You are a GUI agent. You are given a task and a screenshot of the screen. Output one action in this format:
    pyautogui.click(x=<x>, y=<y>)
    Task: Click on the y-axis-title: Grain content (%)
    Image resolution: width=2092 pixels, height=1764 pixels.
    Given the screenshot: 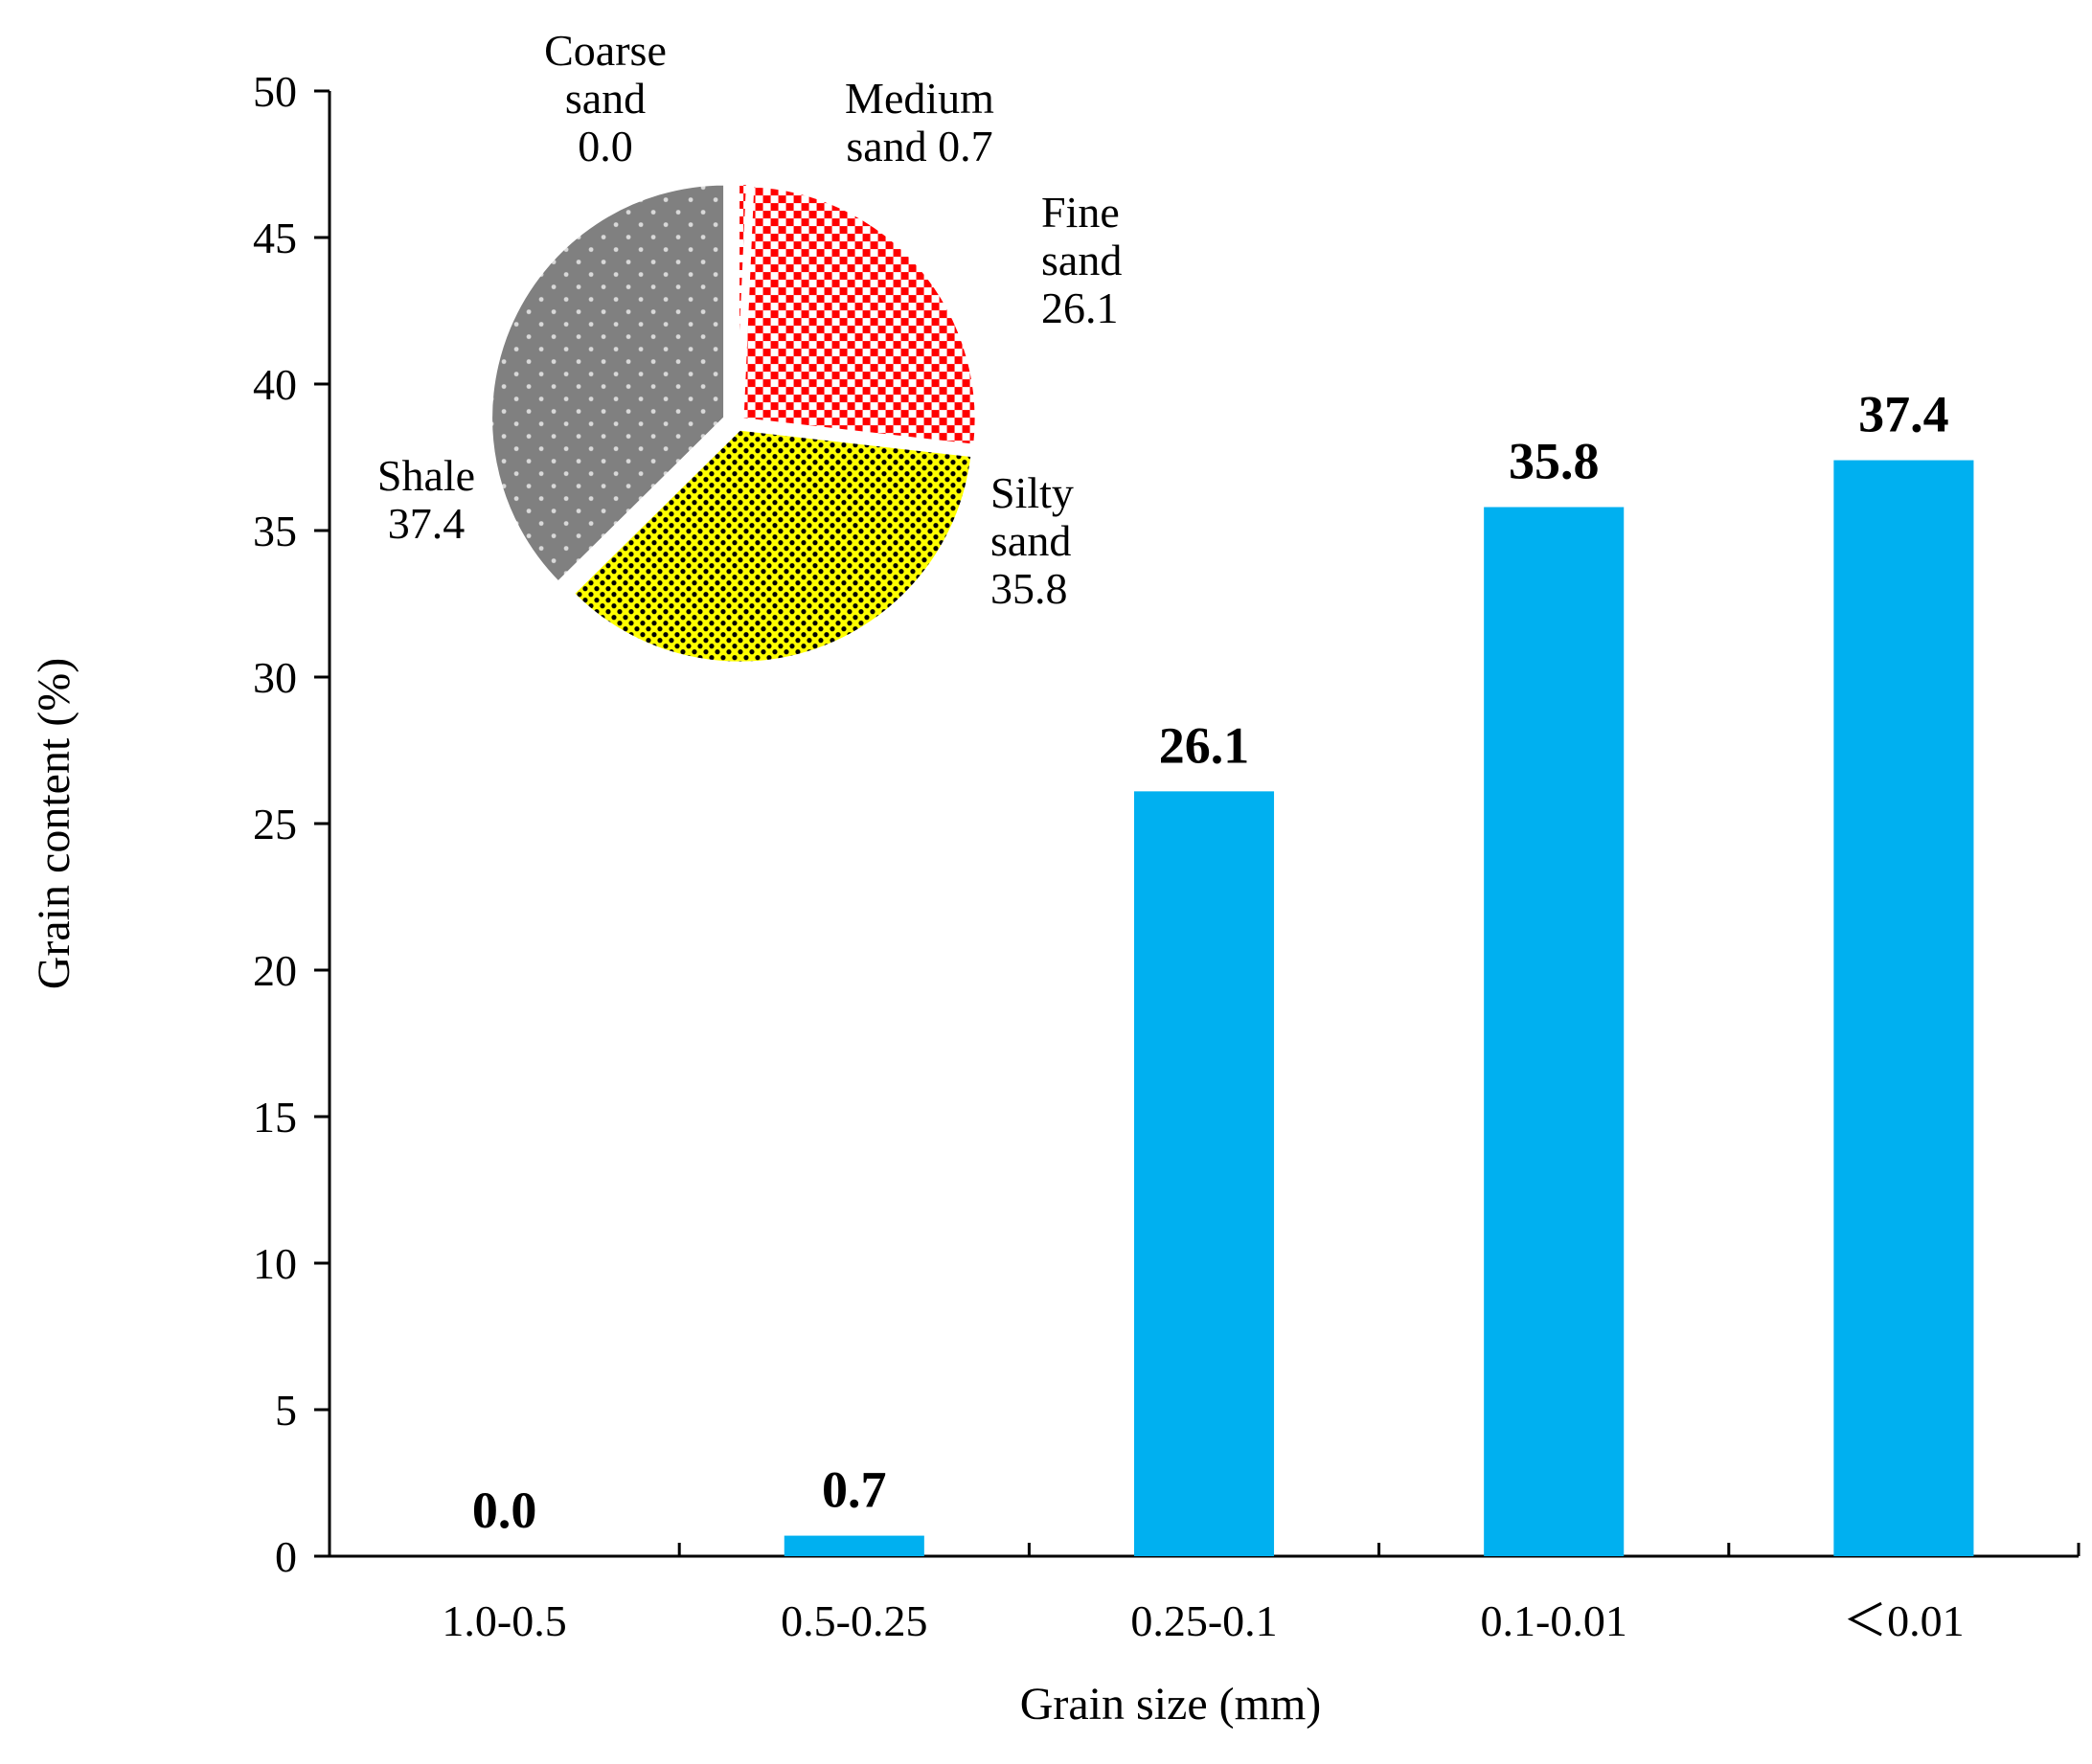 What is the action you would take?
    pyautogui.click(x=55, y=824)
    